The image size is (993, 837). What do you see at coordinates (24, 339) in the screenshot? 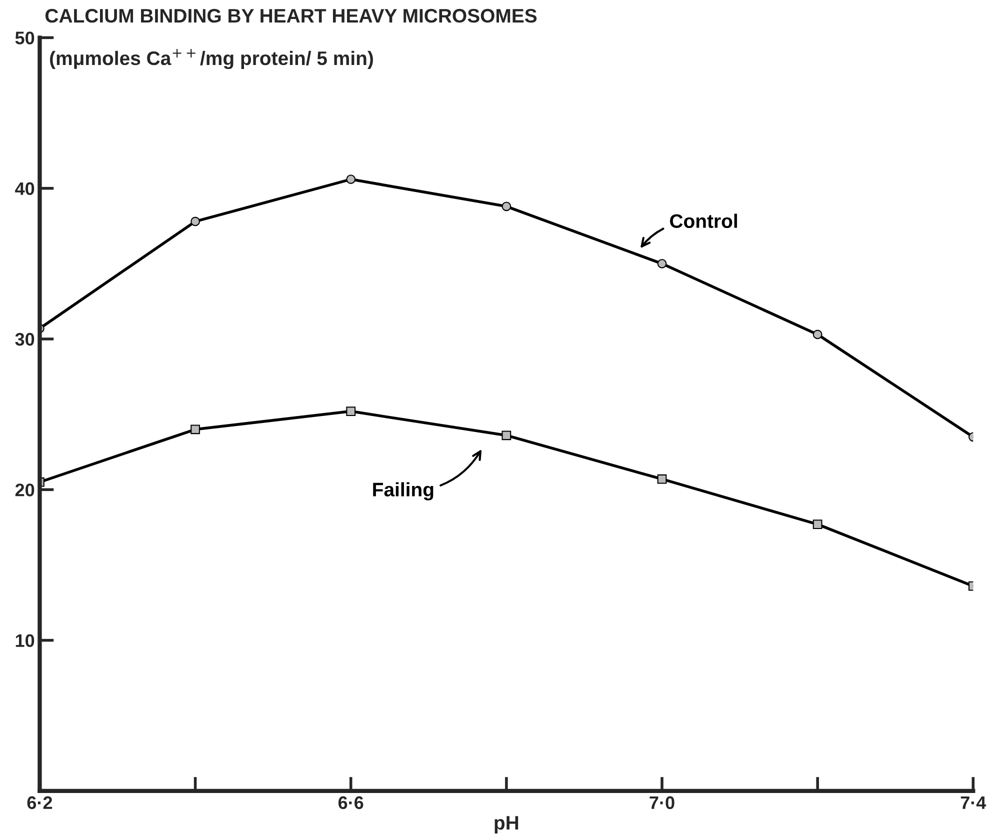
I see `y-tick-label: 30` at bounding box center [24, 339].